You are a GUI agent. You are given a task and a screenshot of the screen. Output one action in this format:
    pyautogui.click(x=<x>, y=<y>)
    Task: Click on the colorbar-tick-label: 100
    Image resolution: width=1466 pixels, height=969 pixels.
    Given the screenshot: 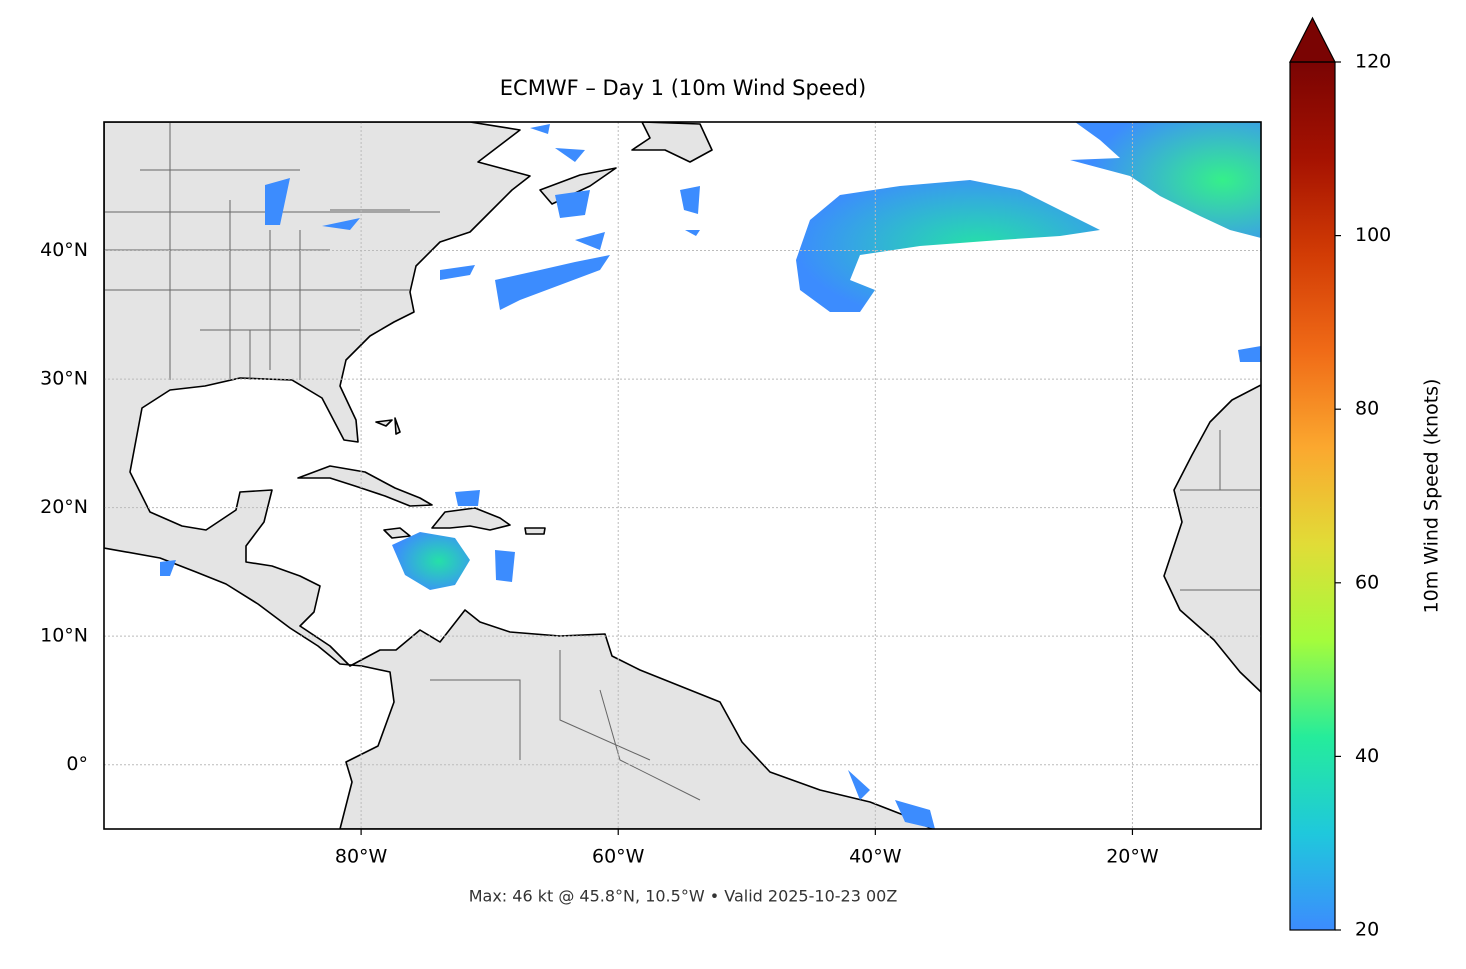 What is the action you would take?
    pyautogui.click(x=1373, y=235)
    